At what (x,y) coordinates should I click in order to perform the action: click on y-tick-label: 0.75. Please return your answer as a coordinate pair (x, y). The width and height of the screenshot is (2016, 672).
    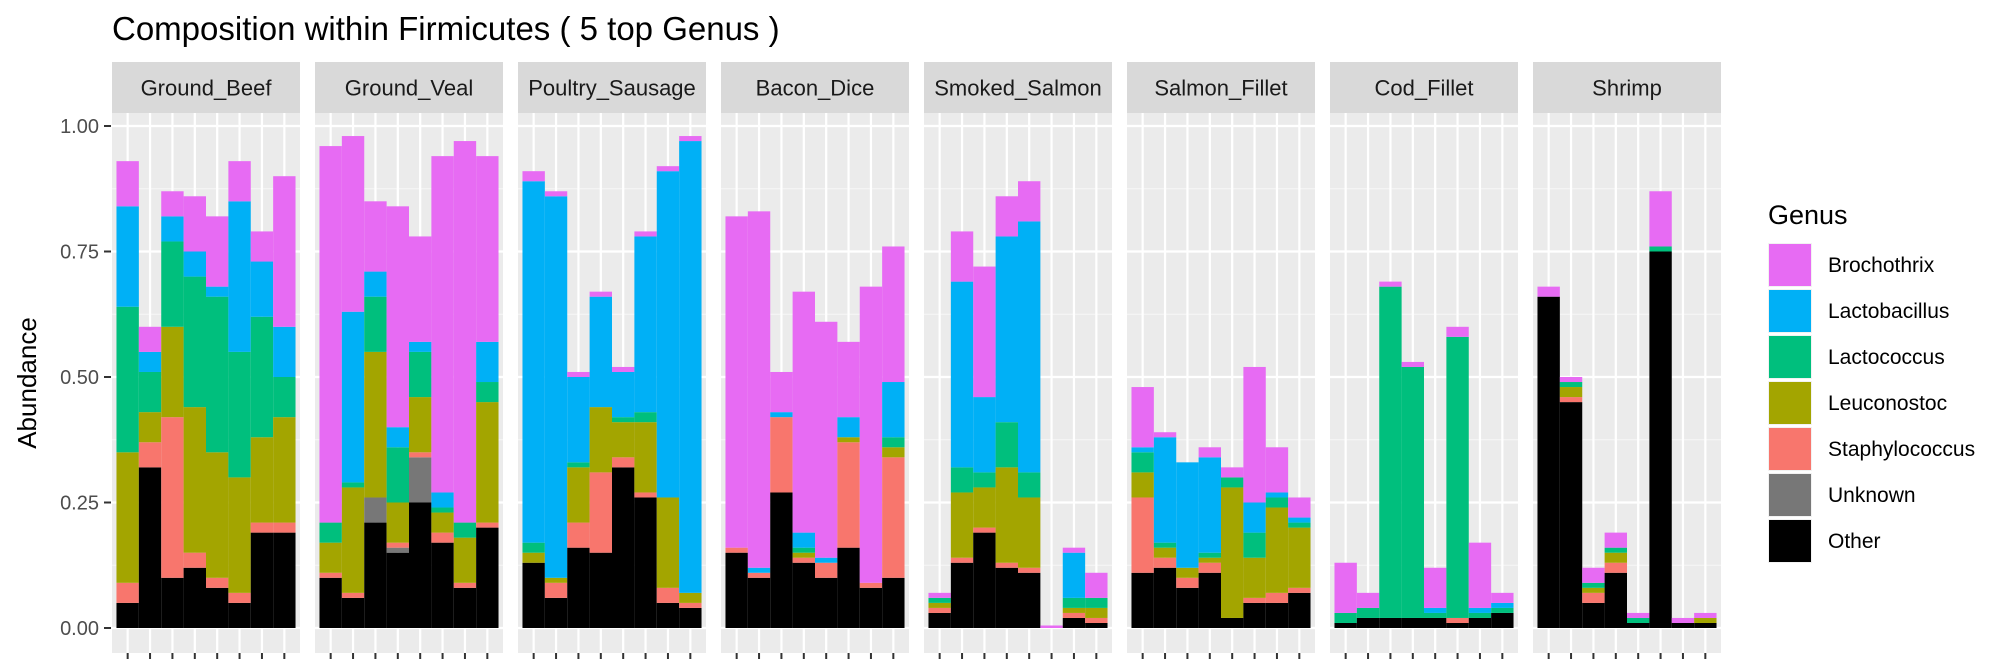
    Looking at the image, I should click on (79, 253).